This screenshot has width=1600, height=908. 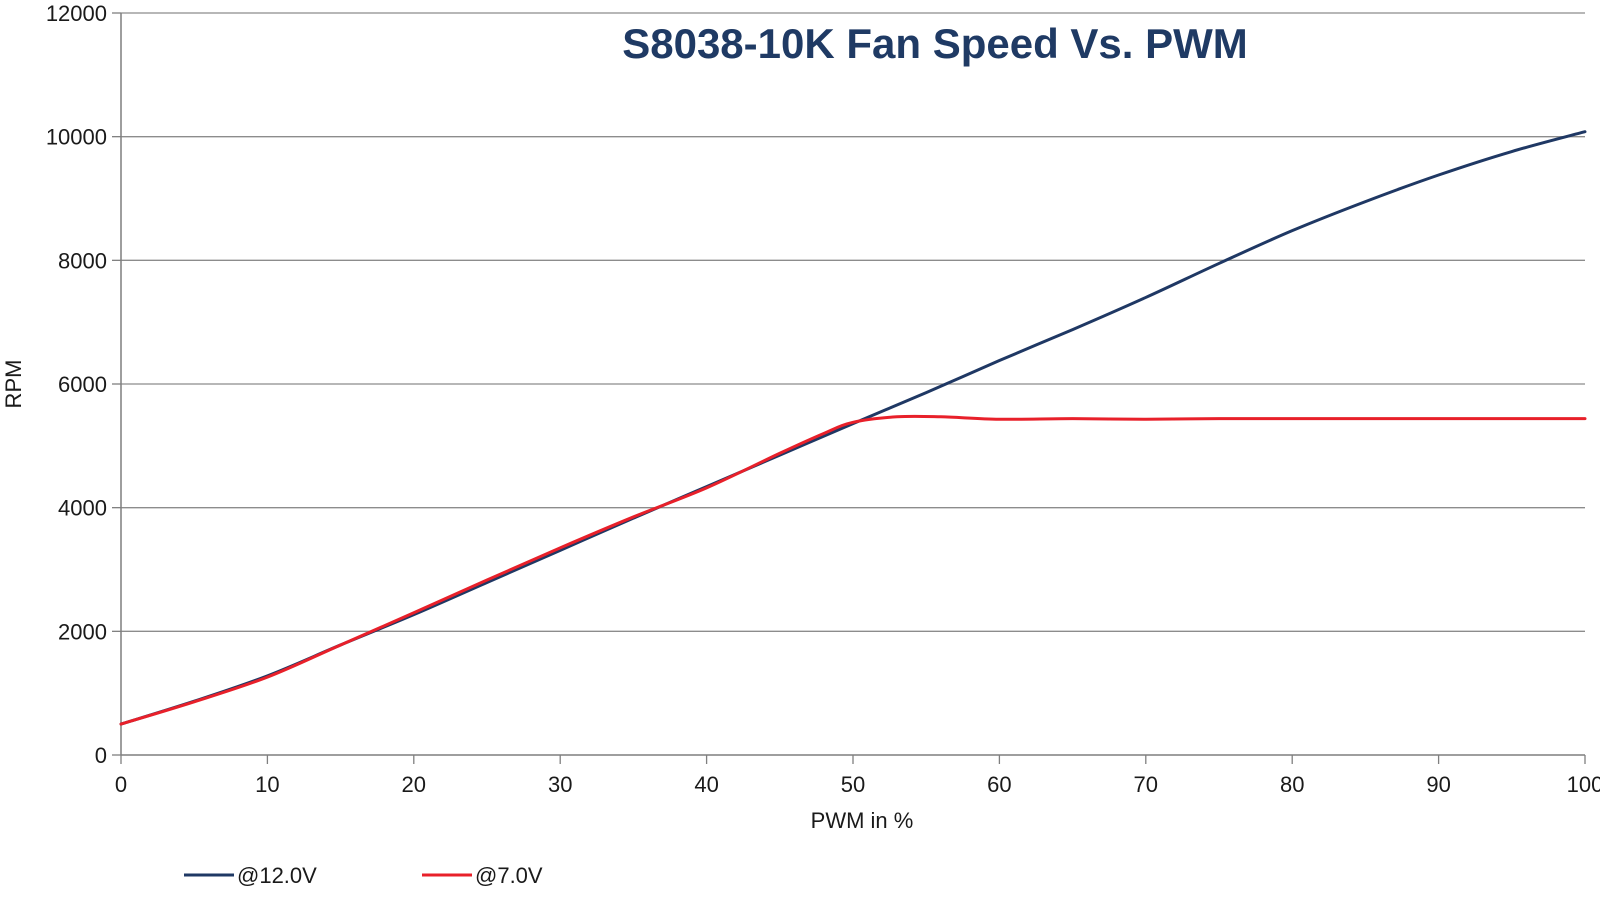 What do you see at coordinates (1438, 784) in the screenshot?
I see `x-tick-label: 90` at bounding box center [1438, 784].